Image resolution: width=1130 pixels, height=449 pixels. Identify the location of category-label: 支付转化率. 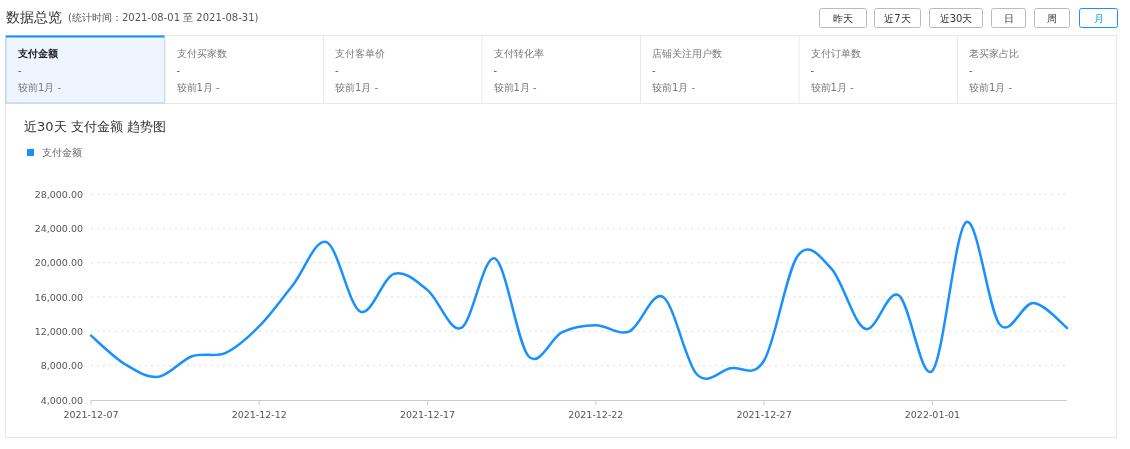
(518, 53).